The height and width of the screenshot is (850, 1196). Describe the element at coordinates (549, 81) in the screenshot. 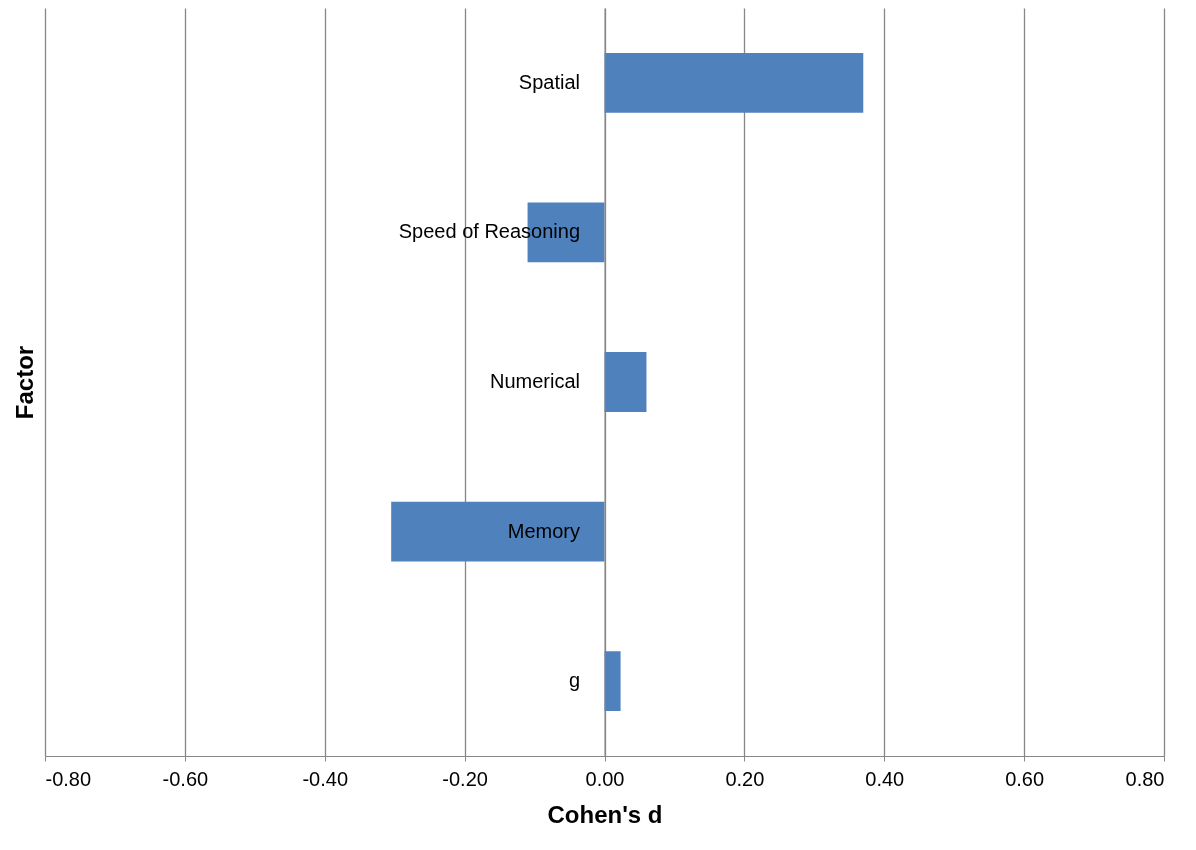

I see `y-tick-label: Spatial` at that location.